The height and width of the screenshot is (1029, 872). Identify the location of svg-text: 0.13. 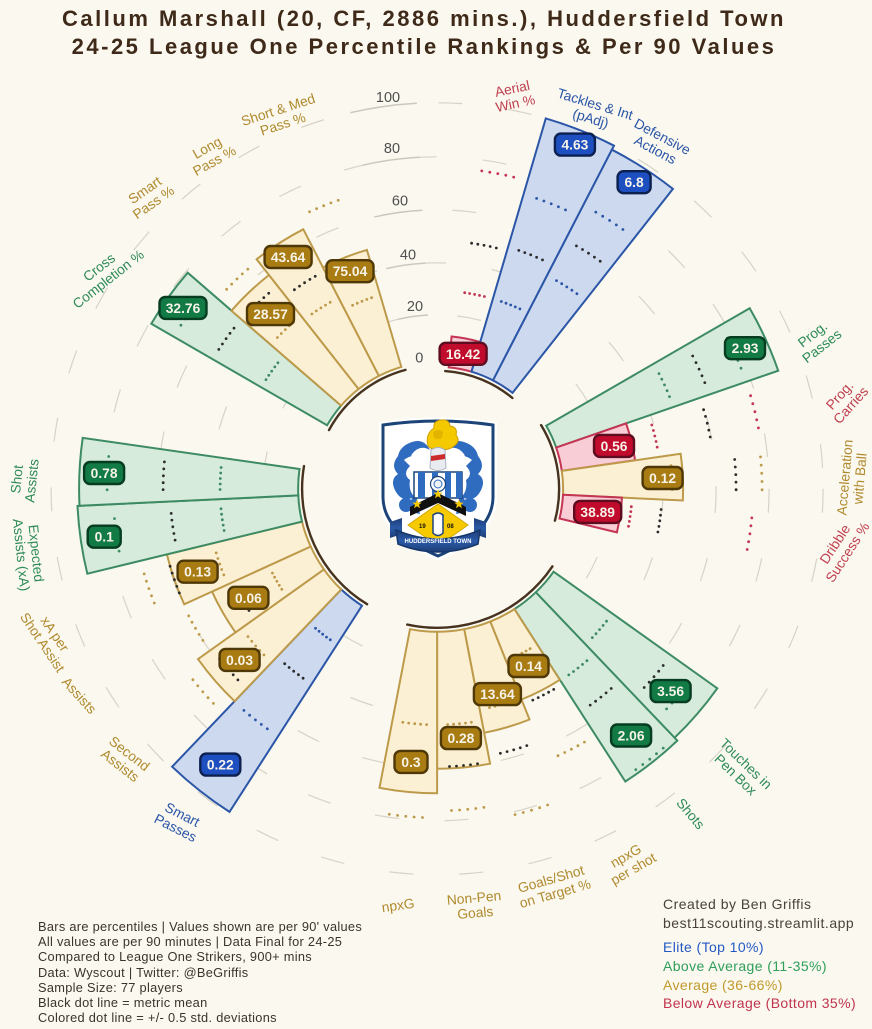
(197, 572).